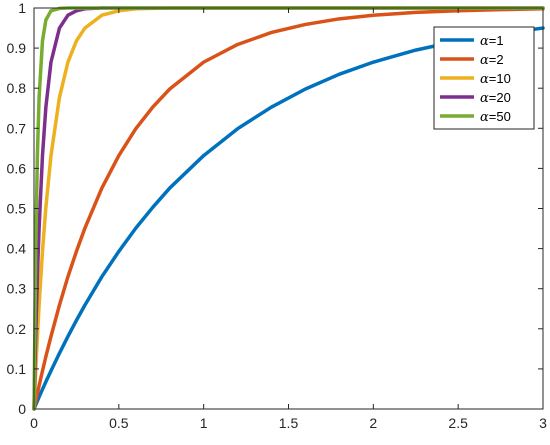 This screenshot has width=550, height=445. Describe the element at coordinates (17, 88) in the screenshot. I see `y-tick-label: 0.8` at that location.